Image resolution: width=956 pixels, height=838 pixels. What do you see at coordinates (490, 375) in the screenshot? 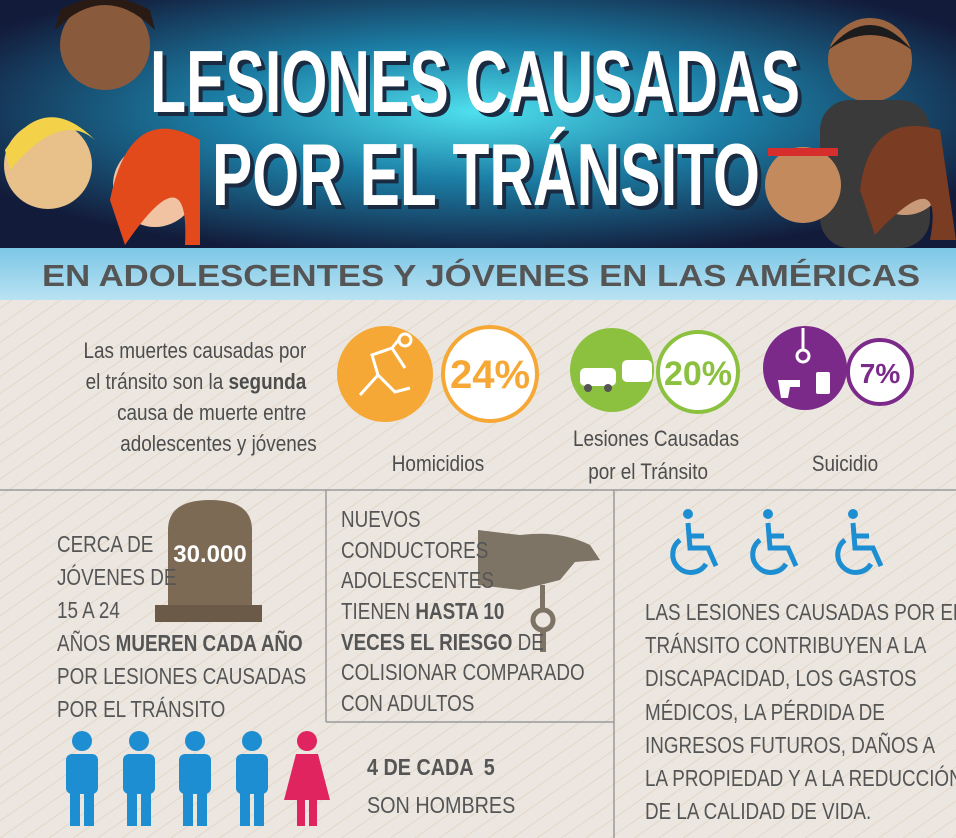
I see `stat-value: 24%` at bounding box center [490, 375].